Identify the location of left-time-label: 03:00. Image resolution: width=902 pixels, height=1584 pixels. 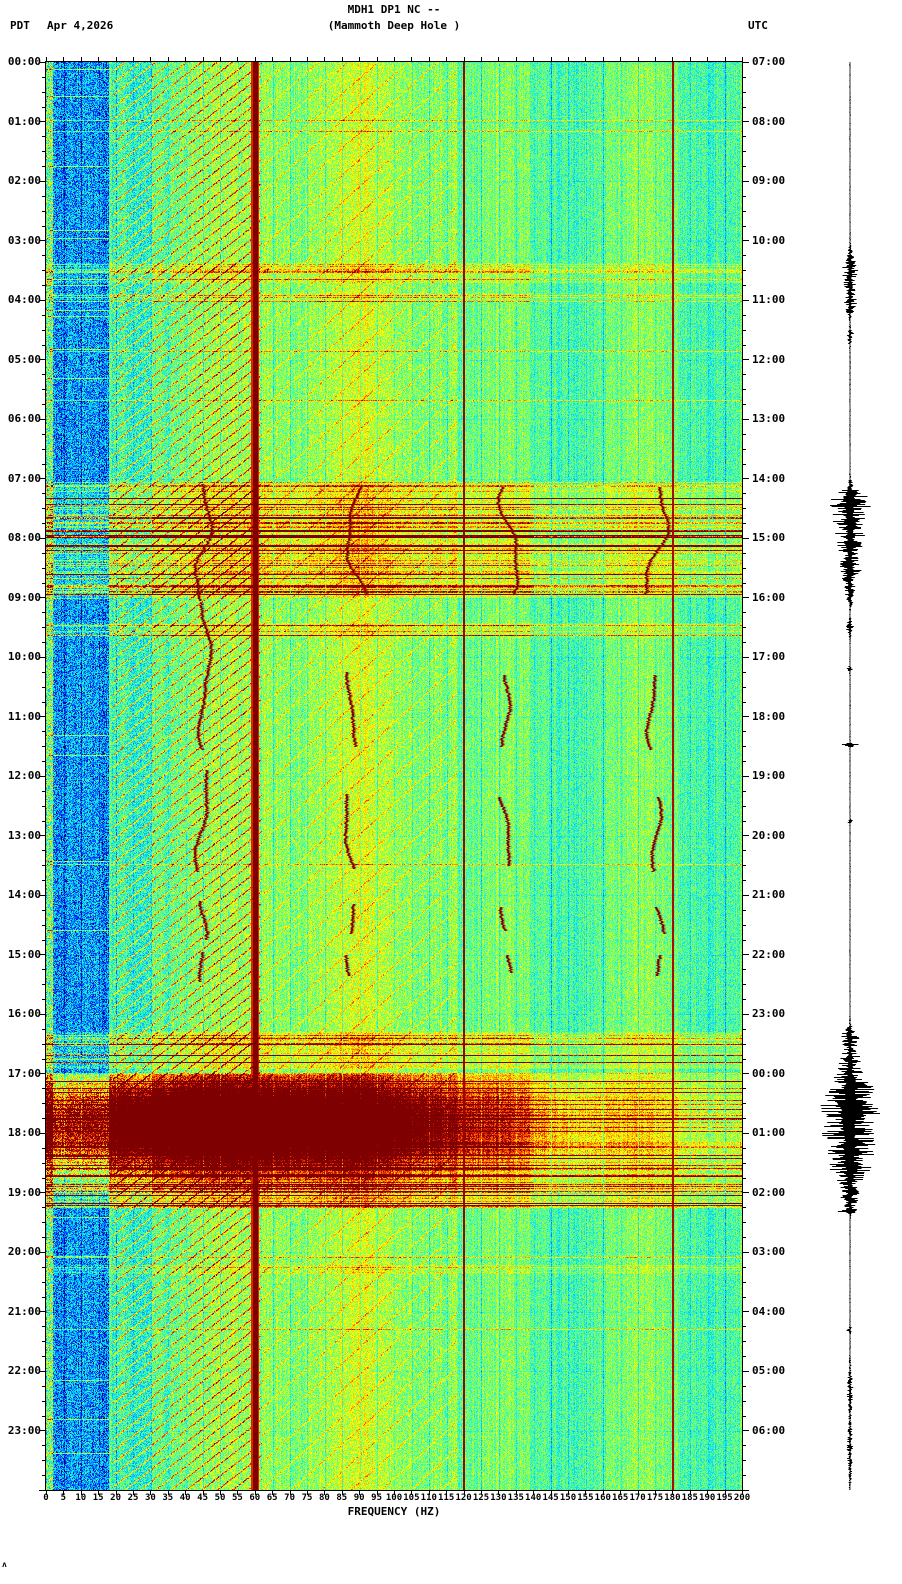
(24, 240).